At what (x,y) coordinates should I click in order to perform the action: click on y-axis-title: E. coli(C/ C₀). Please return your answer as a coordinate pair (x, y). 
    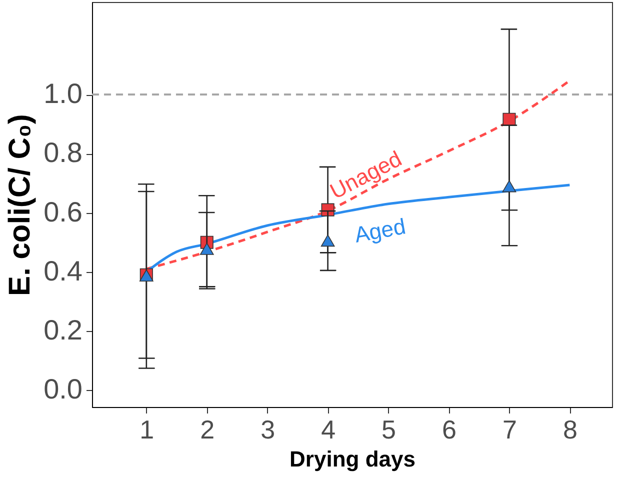
    Looking at the image, I should click on (20, 205).